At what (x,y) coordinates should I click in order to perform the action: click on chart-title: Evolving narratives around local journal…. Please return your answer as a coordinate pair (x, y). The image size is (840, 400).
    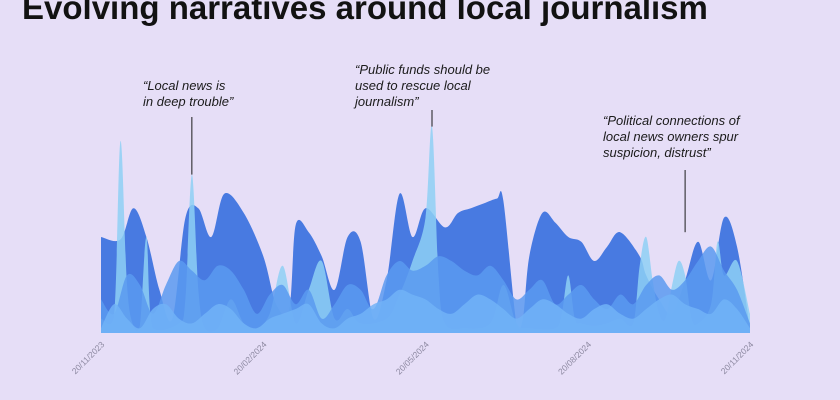
    Looking at the image, I should click on (365, 13).